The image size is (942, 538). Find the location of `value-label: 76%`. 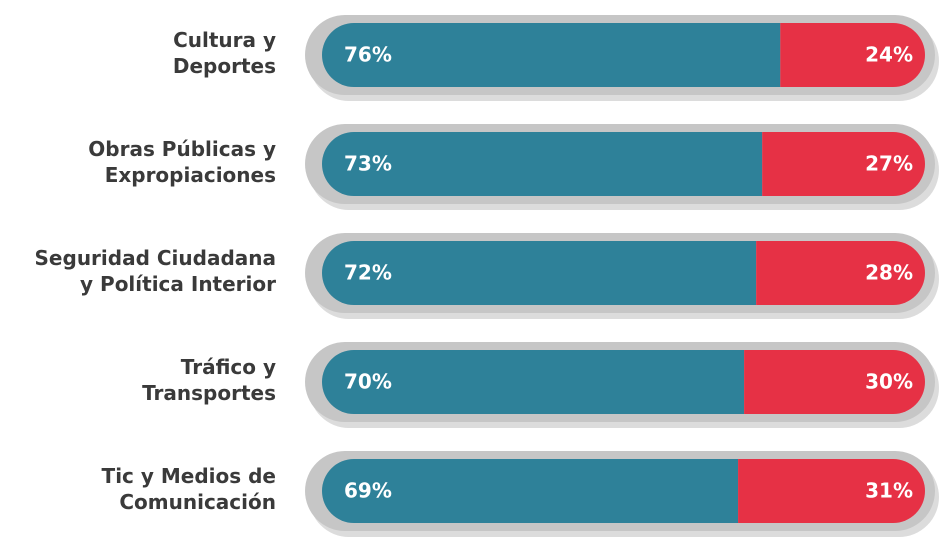

value-label: 76% is located at coordinates (368, 55).